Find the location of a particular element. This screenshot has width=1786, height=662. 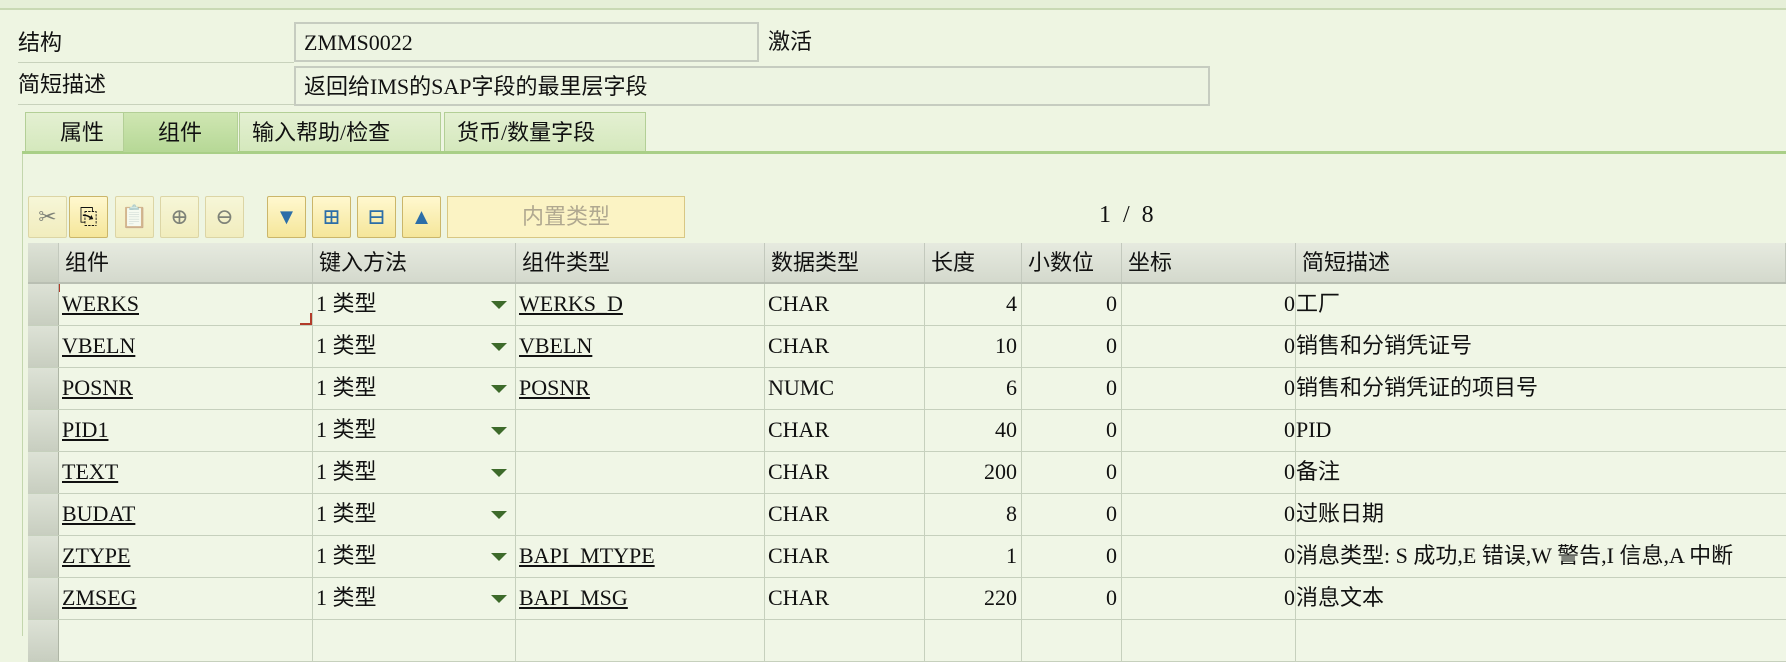

component-type-link: WERKS_D is located at coordinates (571, 303).